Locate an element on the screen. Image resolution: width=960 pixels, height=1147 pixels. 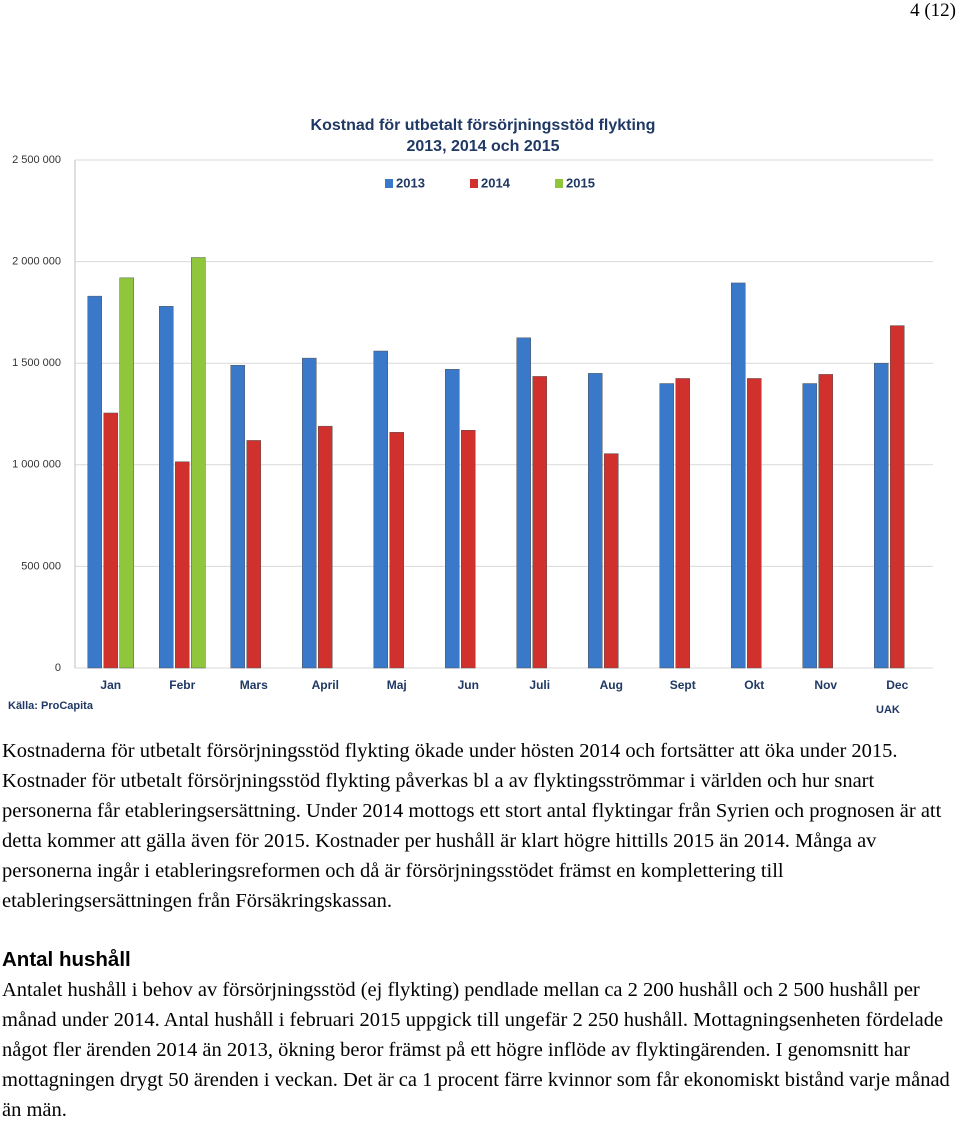
note: UAK is located at coordinates (888, 710).